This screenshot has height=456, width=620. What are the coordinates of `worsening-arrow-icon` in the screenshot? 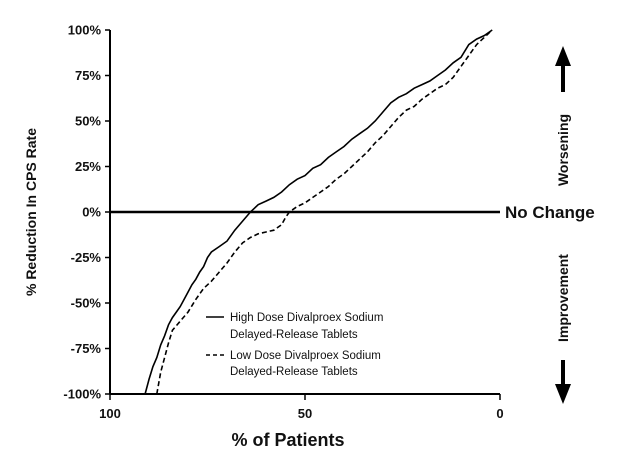 It's located at (563, 69).